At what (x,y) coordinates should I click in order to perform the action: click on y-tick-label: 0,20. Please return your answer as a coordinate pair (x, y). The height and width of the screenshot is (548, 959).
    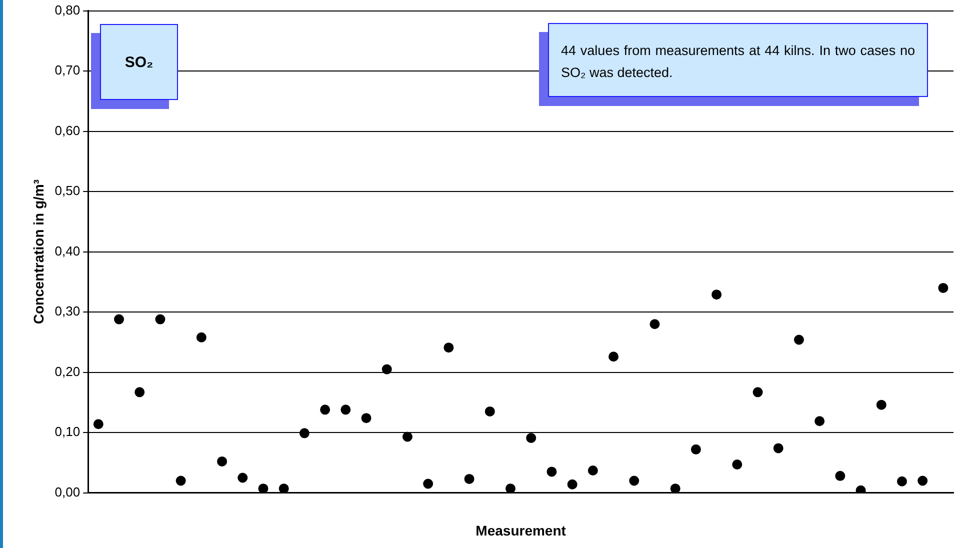
    Looking at the image, I should click on (67, 371).